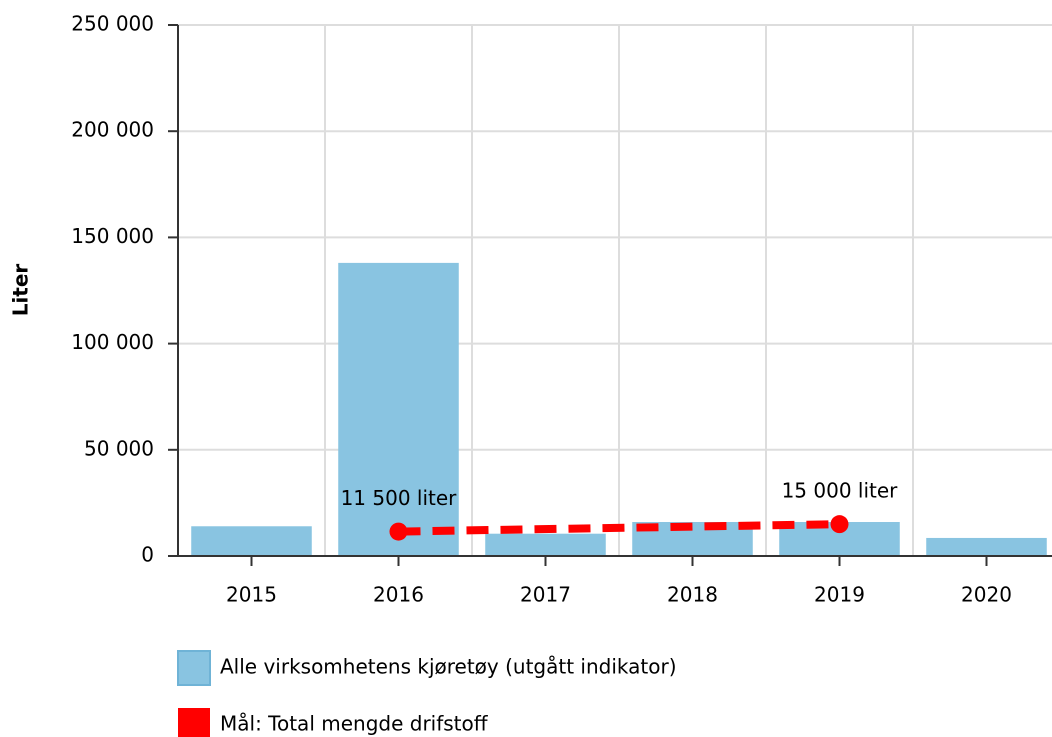 Image resolution: width=1052 pixels, height=737 pixels. Describe the element at coordinates (354, 724) in the screenshot. I see `legend-label: Mål: Total mengde drifstoff` at that location.